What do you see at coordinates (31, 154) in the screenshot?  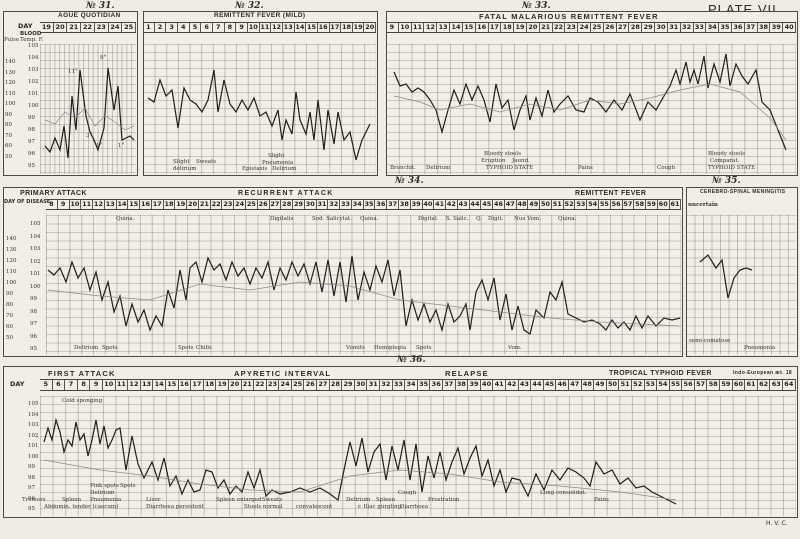 I see `chart-31-temp-tick: 96` at bounding box center [31, 154].